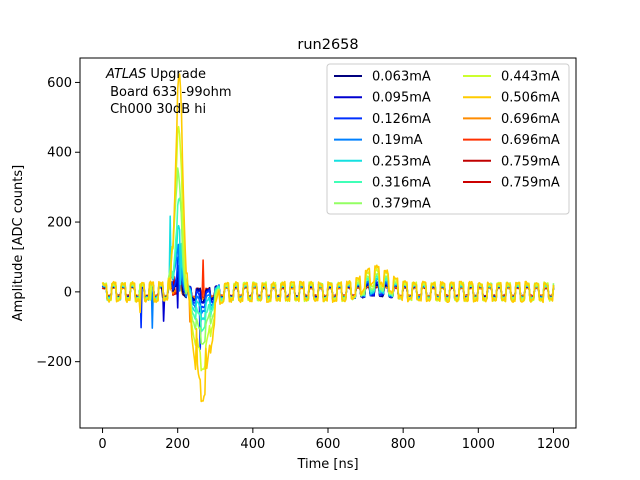 Image resolution: width=640 pixels, height=480 pixels. What do you see at coordinates (59, 153) in the screenshot?
I see `y-tick-label: 400` at bounding box center [59, 153].